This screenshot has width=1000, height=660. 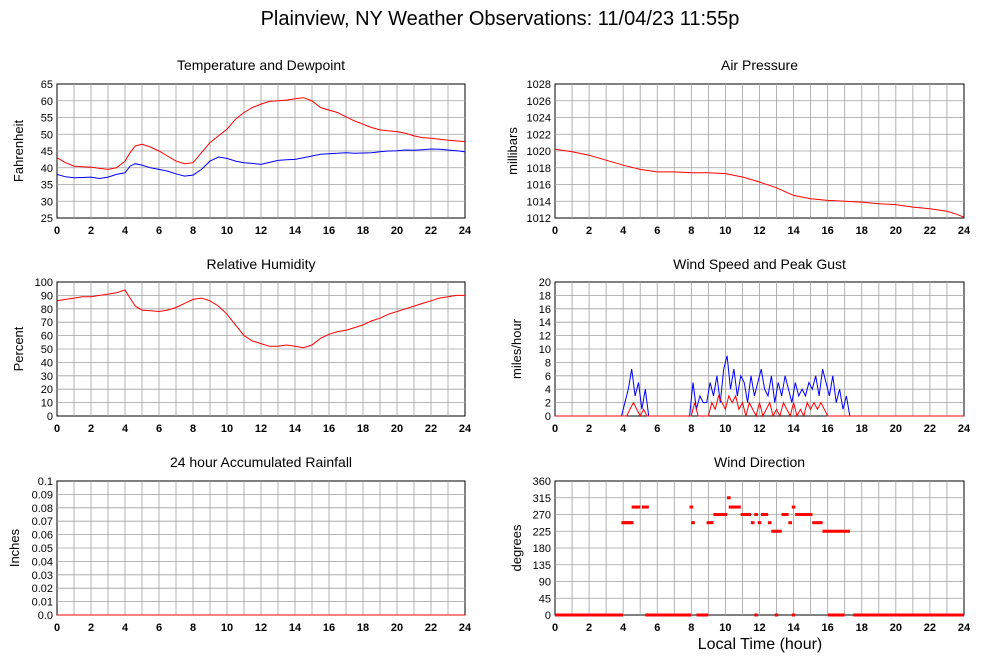 What do you see at coordinates (329, 231) in the screenshot?
I see `temp-xtick-label: 16` at bounding box center [329, 231].